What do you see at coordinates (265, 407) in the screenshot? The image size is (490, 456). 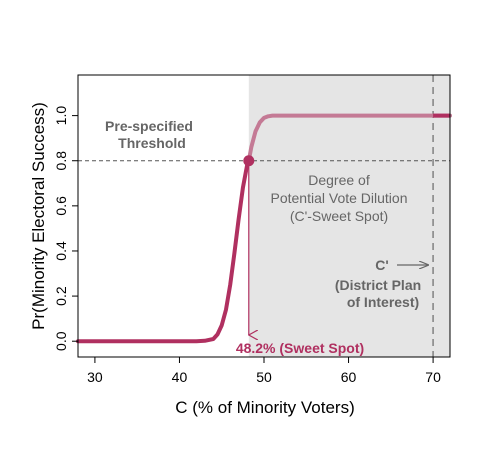 I see `x-axis-title: C (% of Minority Voters)` at bounding box center [265, 407].